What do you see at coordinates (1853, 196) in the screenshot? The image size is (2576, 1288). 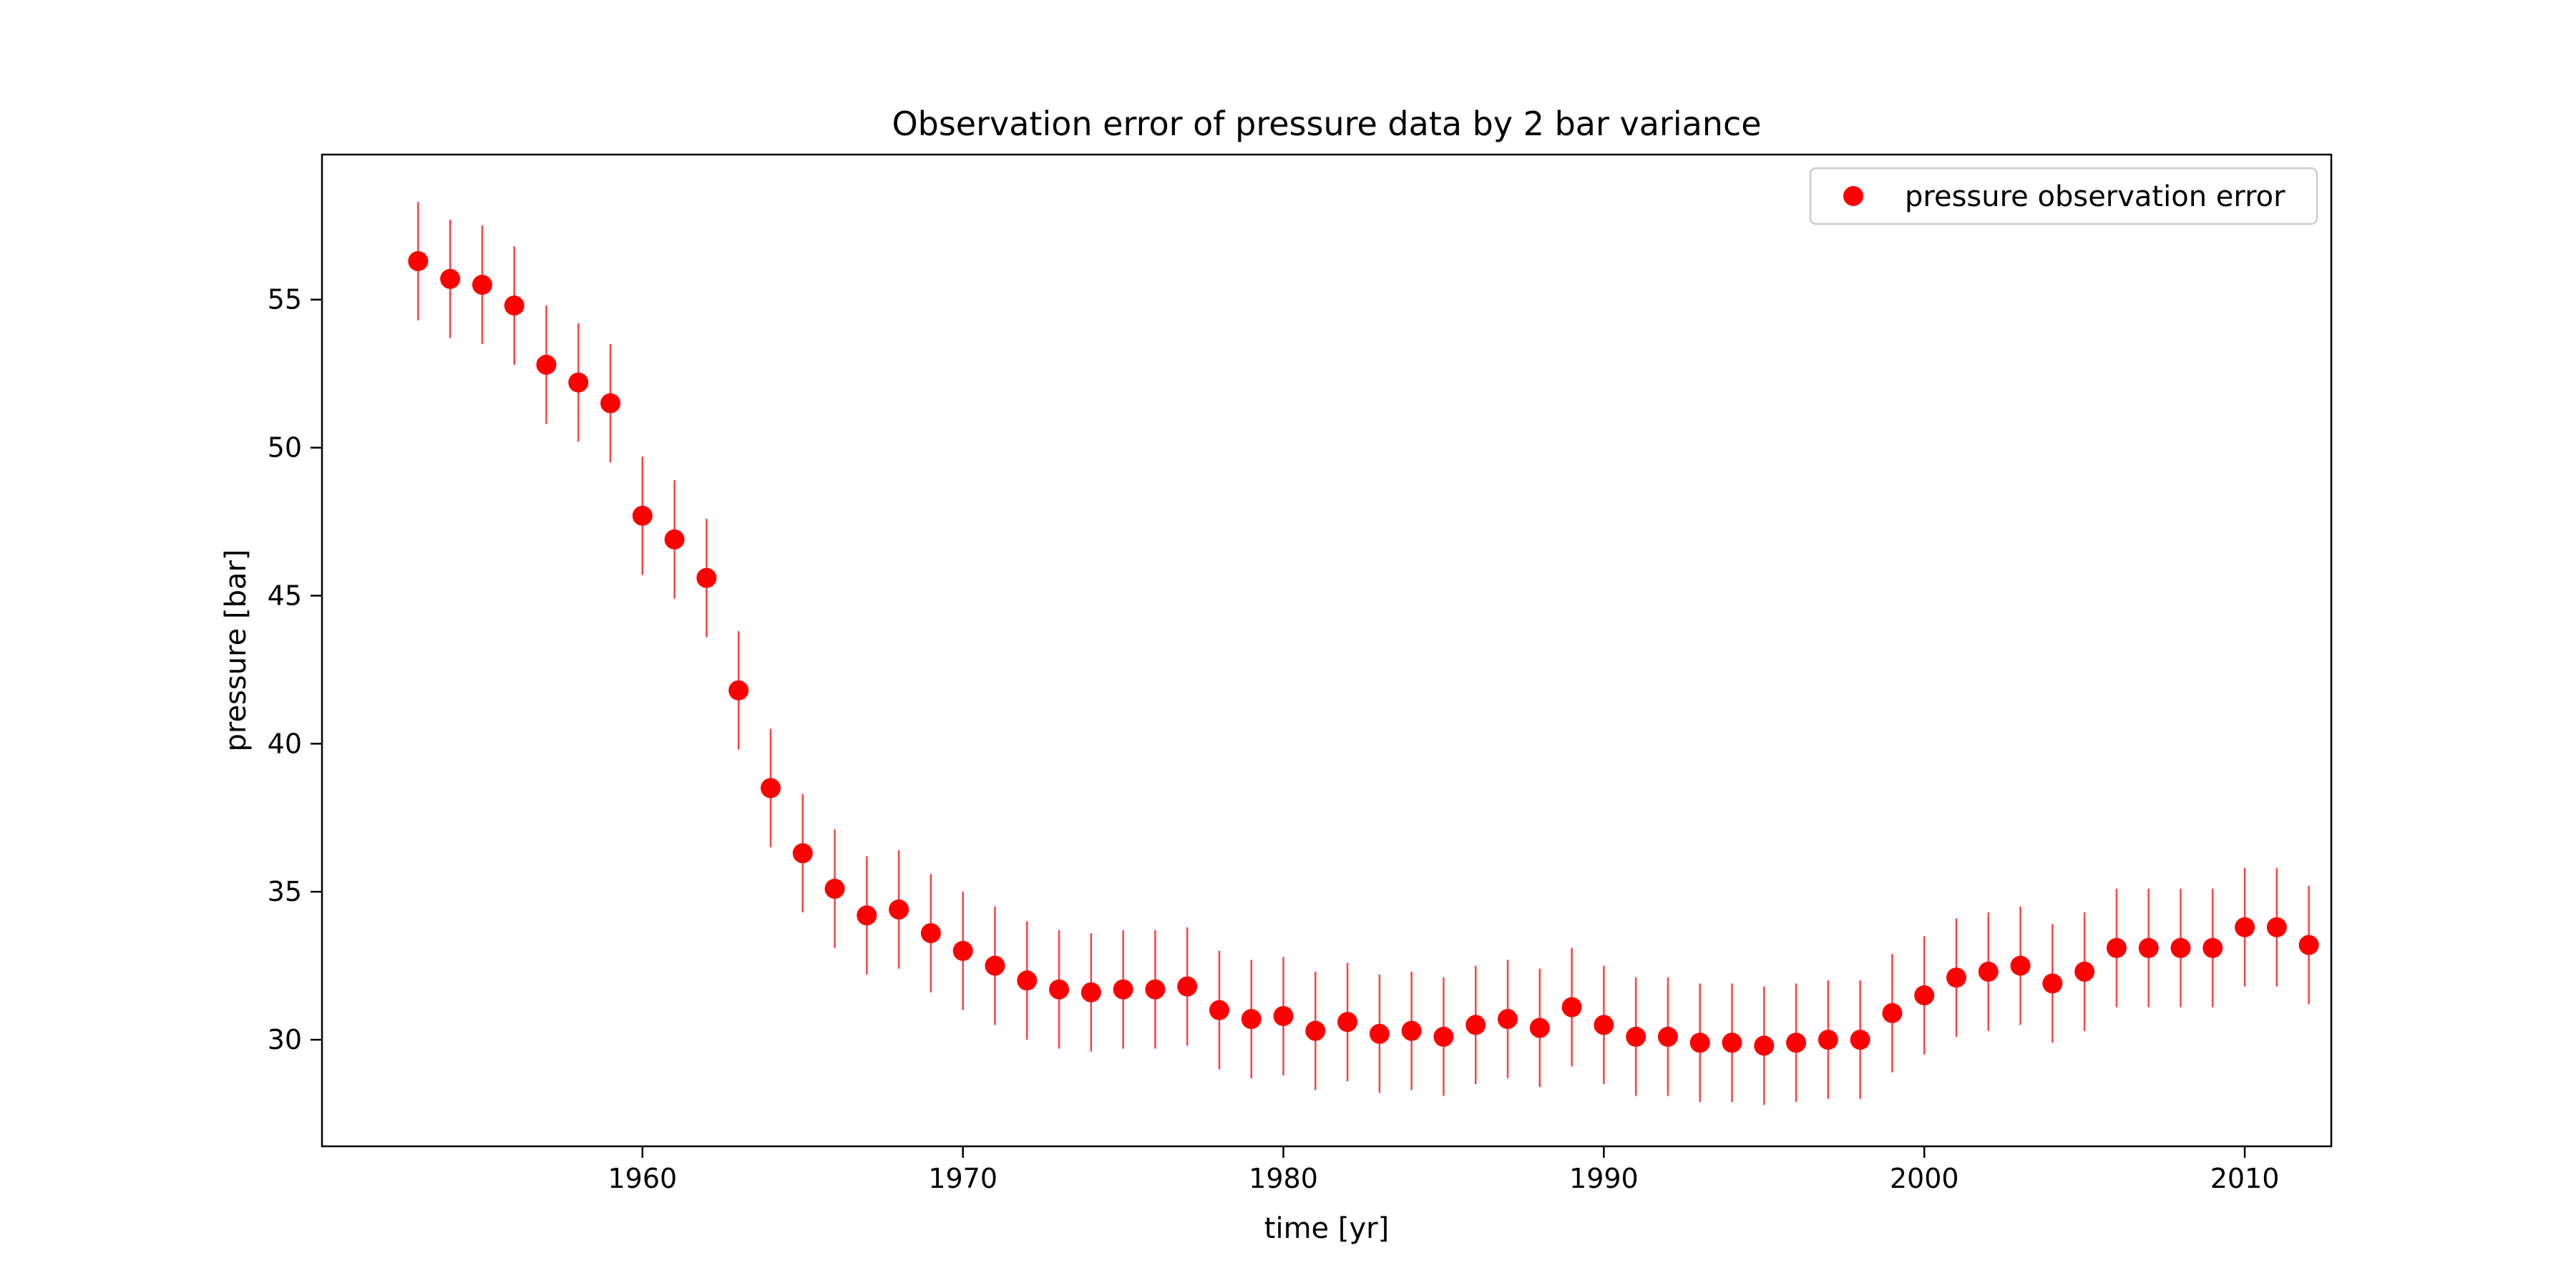 I see `legend-marker` at bounding box center [1853, 196].